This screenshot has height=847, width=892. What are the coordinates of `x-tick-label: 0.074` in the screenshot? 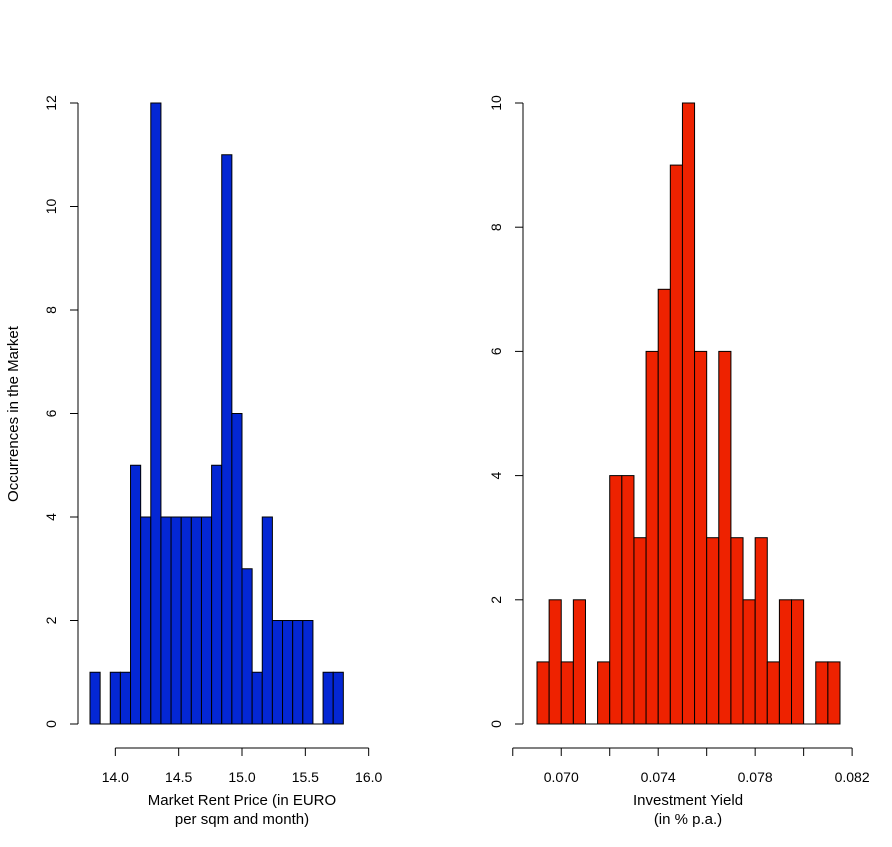 It's located at (658, 777).